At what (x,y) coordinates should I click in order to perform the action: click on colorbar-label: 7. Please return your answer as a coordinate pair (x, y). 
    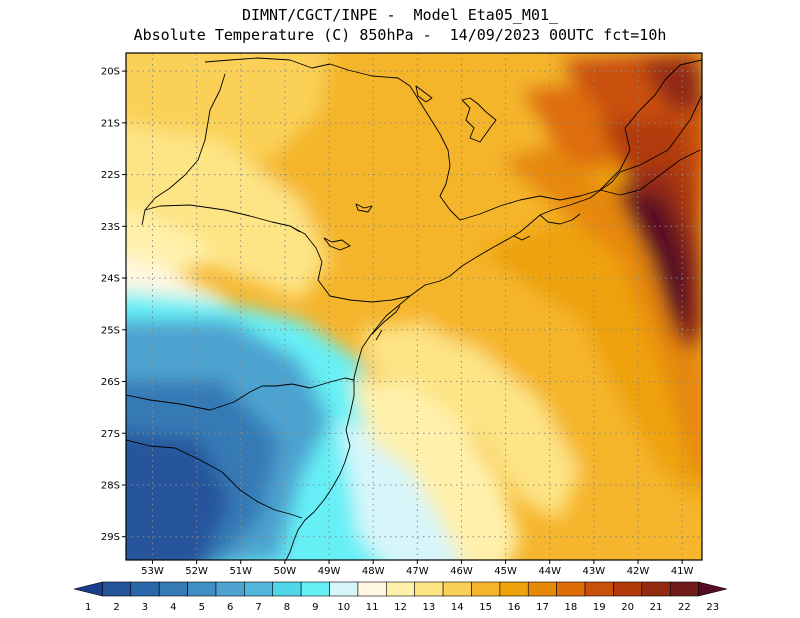
    Looking at the image, I should click on (258, 607).